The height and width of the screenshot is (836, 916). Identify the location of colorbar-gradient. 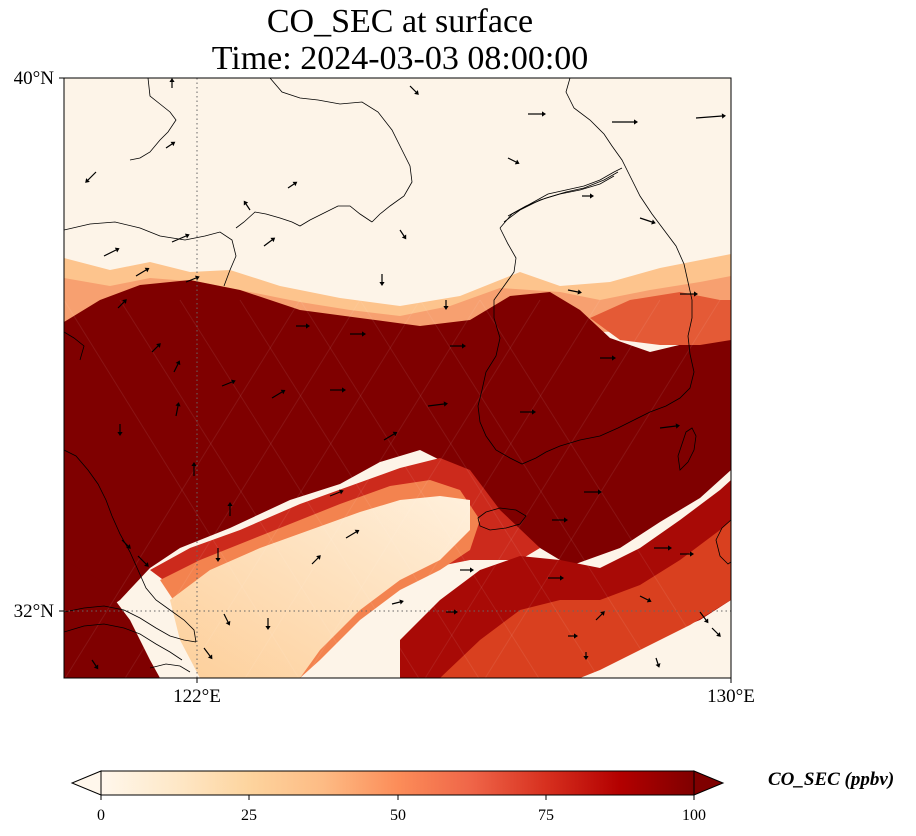
(397, 783).